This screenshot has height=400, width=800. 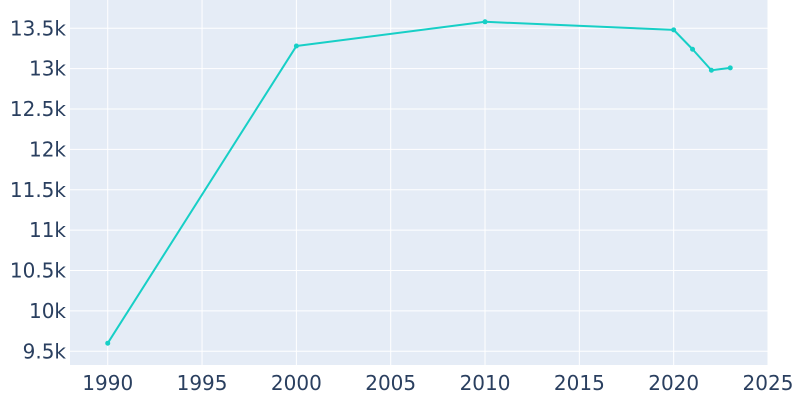 What do you see at coordinates (673, 383) in the screenshot?
I see `x-tick-label: 2020` at bounding box center [673, 383].